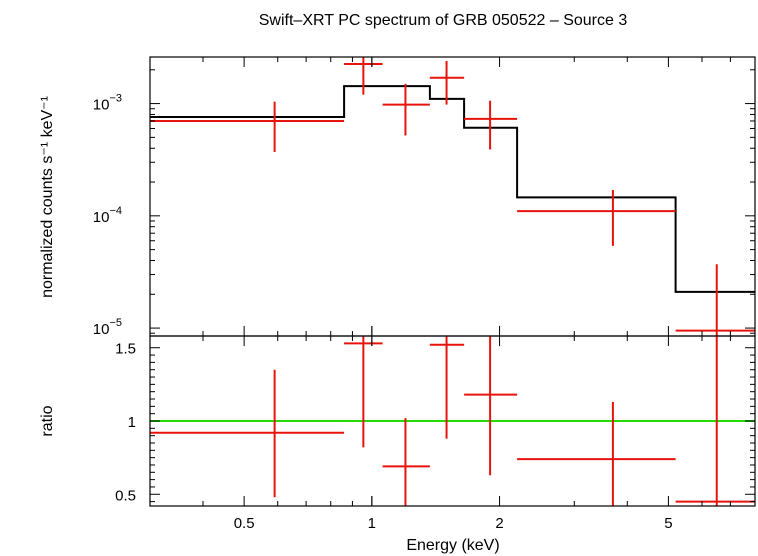  What do you see at coordinates (372, 523) in the screenshot?
I see `x-tick-label: 1` at bounding box center [372, 523].